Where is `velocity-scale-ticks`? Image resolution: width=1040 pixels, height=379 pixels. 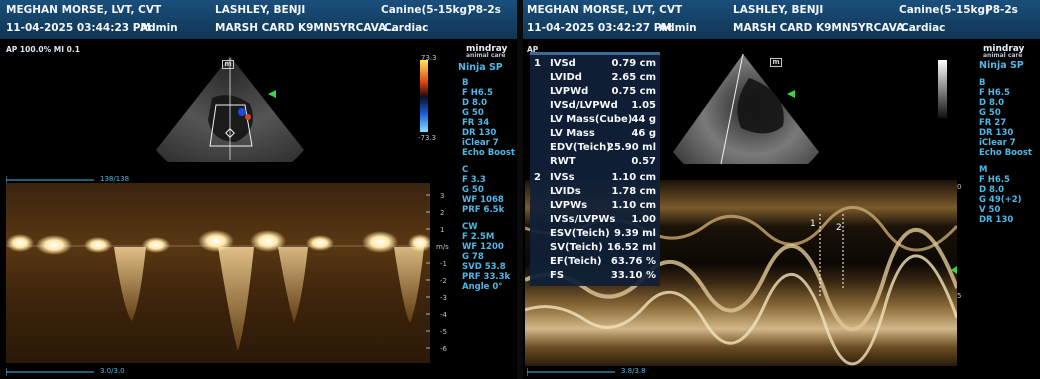
velocity-scale-ticks is located at coordinates (428, 271).